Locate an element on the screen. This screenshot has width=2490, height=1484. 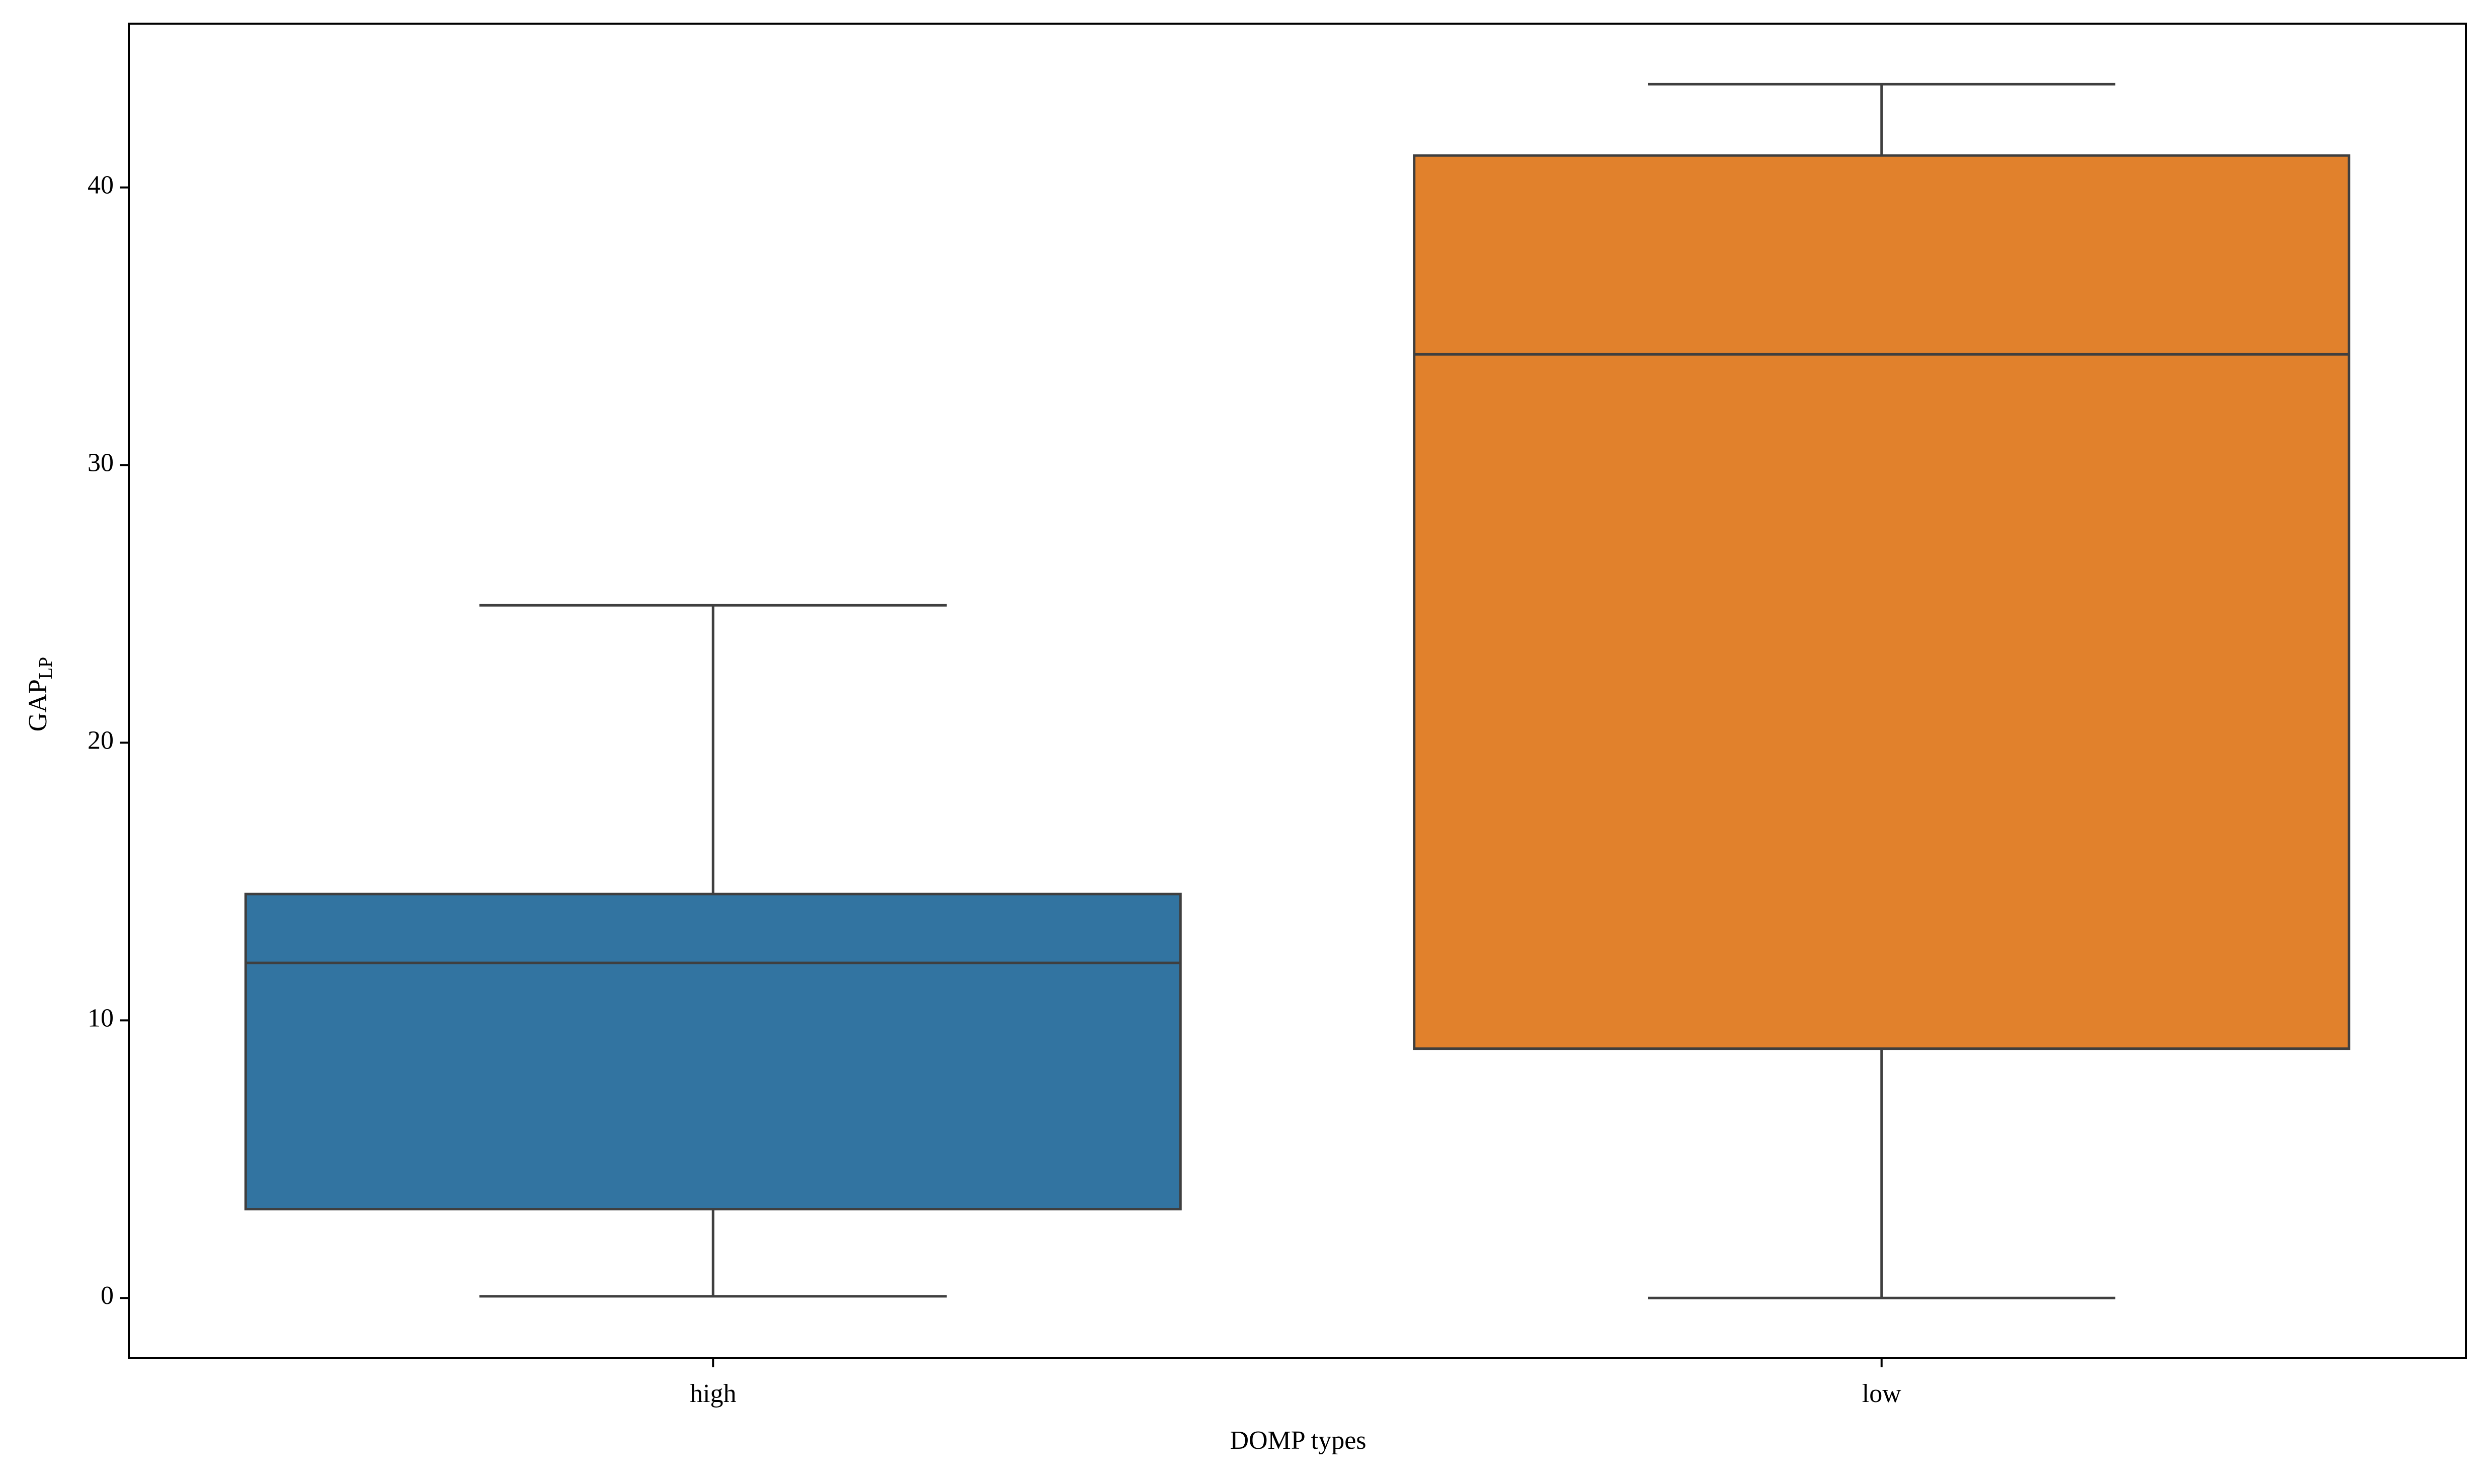
box is located at coordinates (713, 1051).